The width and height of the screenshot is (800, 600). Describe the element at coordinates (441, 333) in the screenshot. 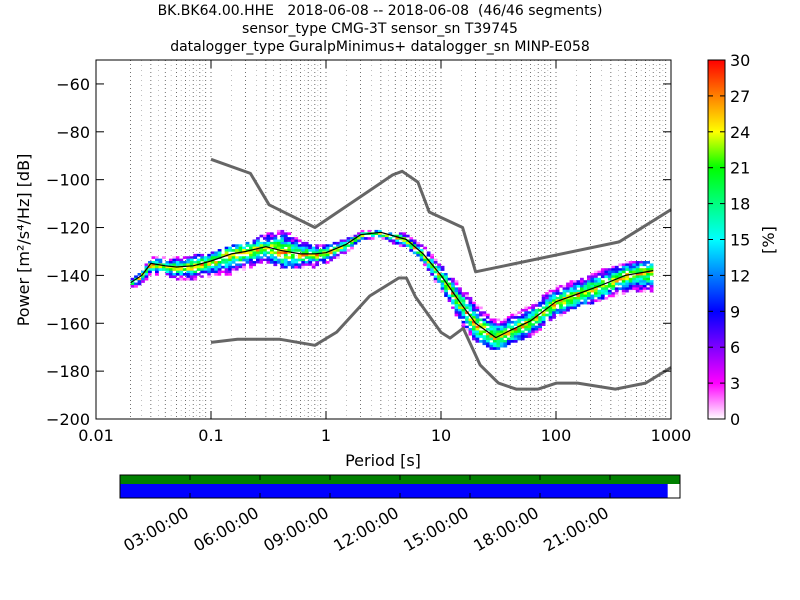

I see `nlnm-line` at that location.